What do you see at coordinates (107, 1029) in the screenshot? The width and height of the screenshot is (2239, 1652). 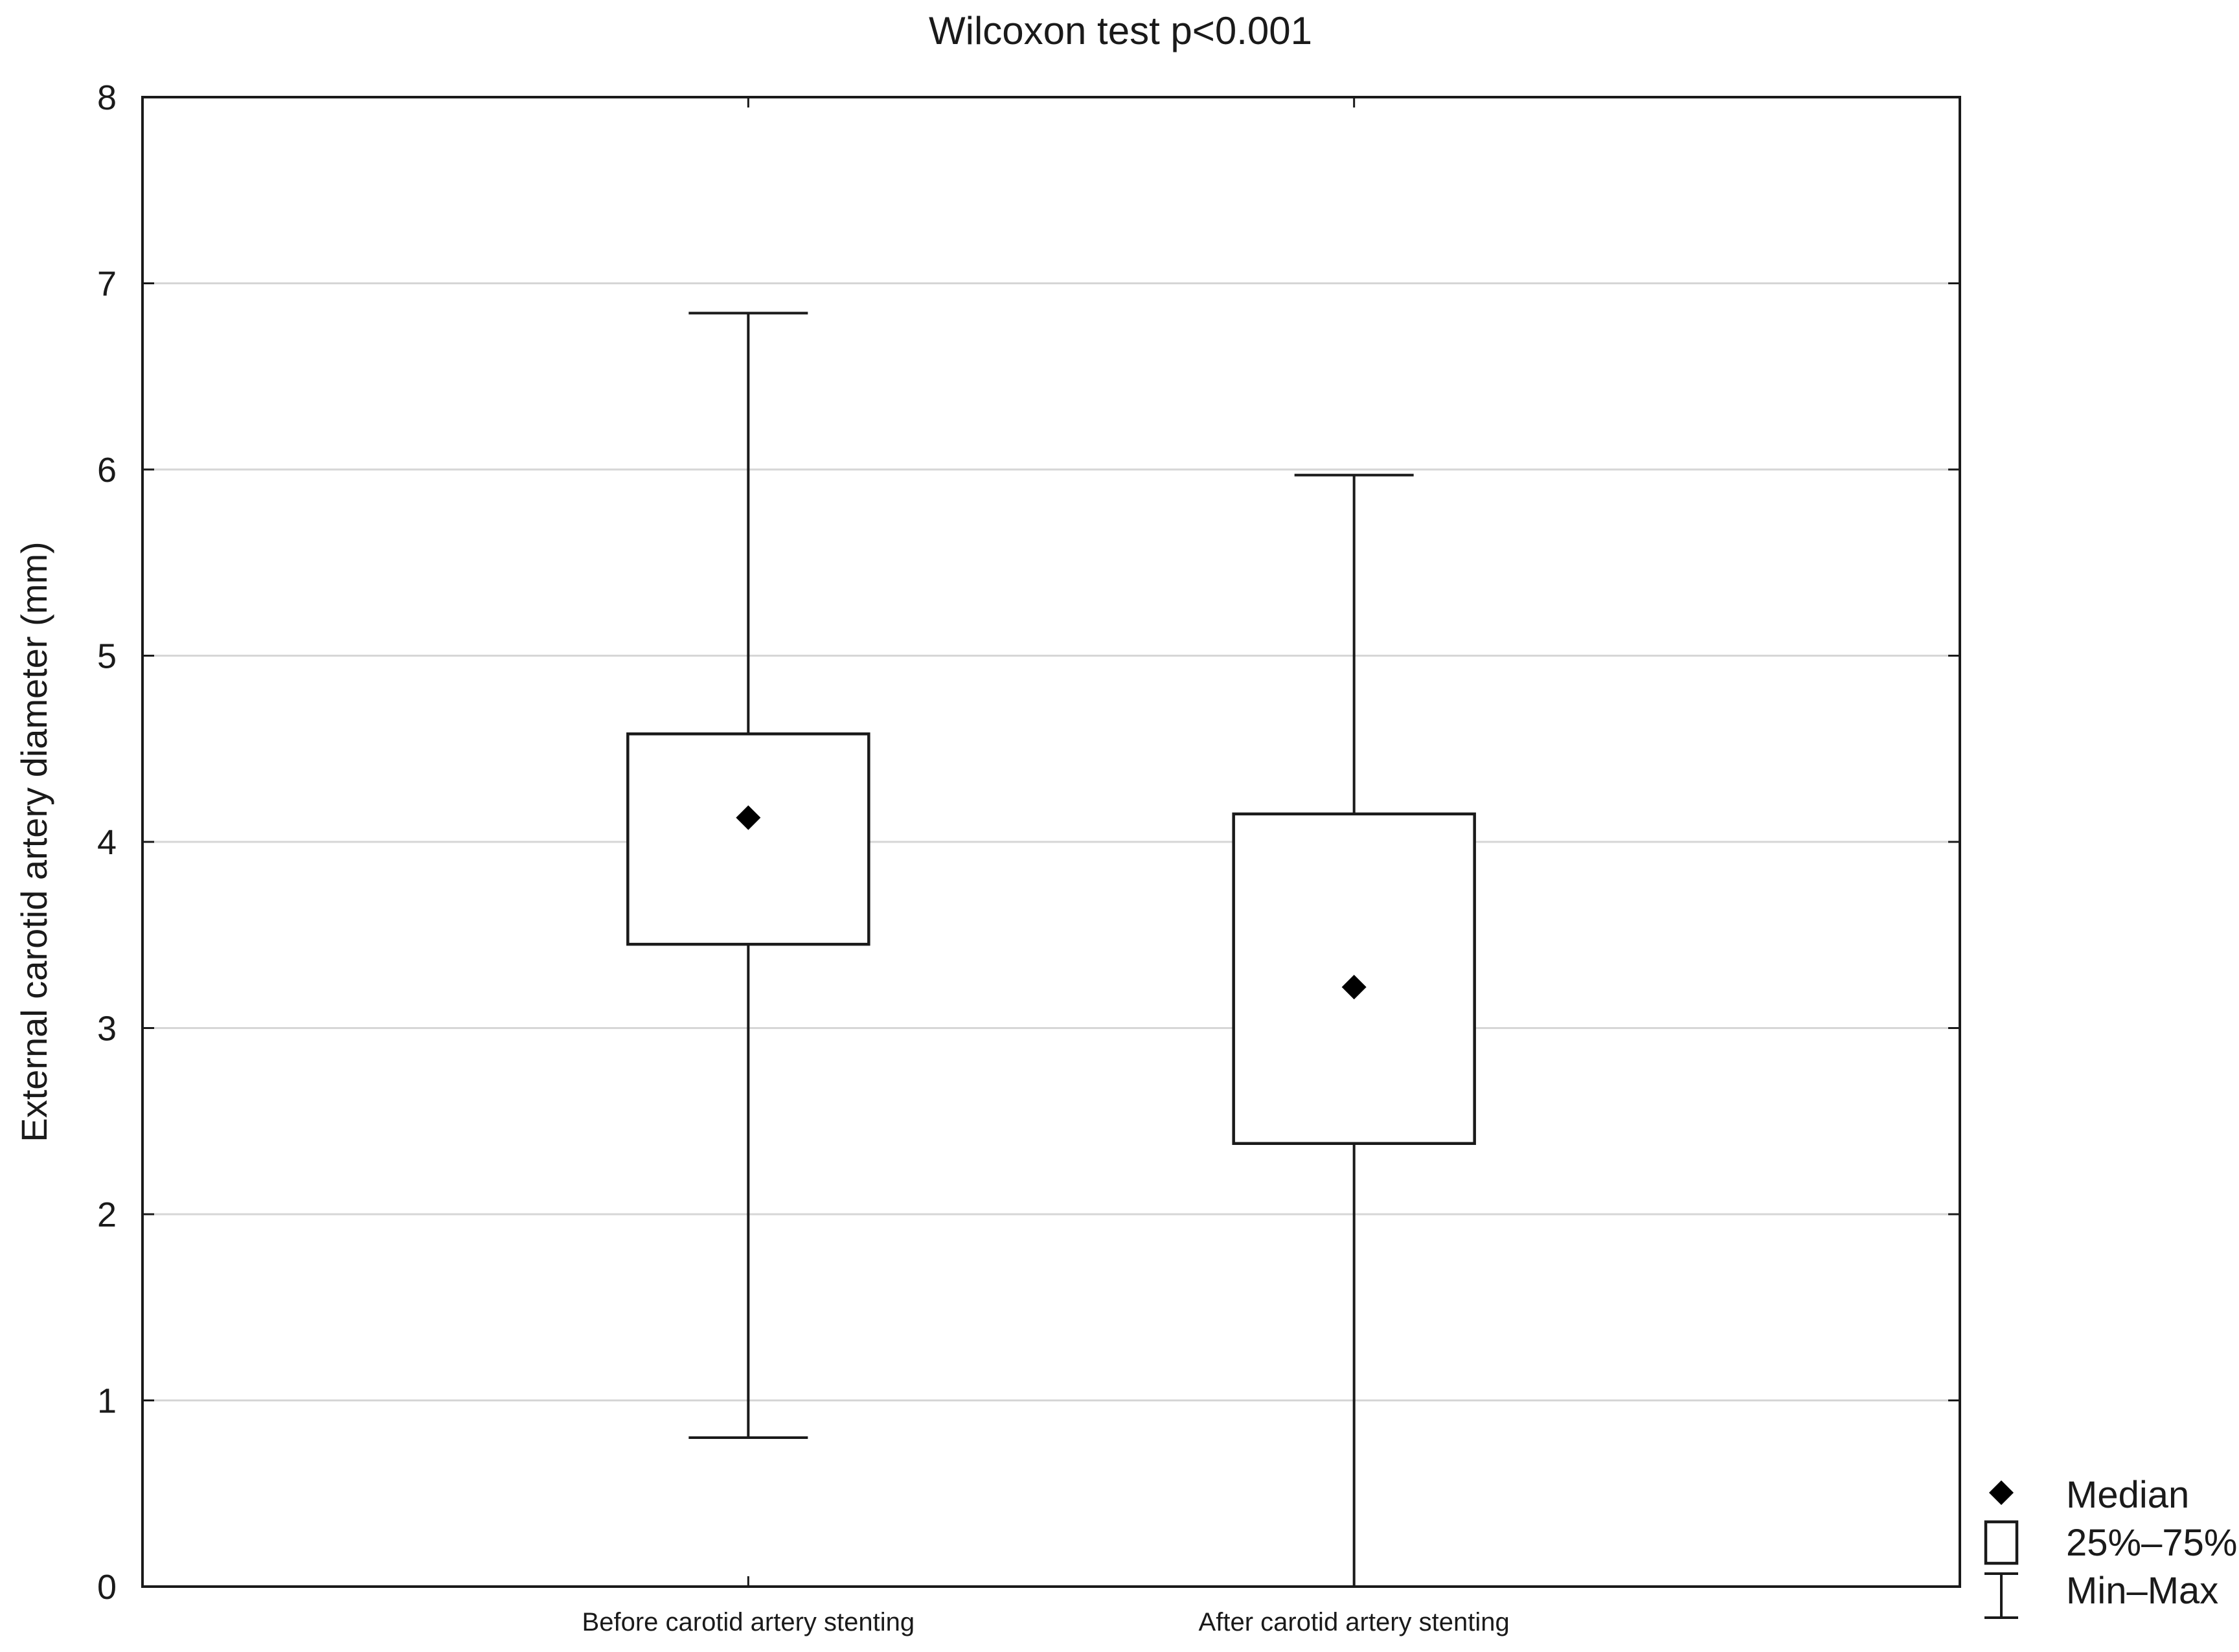 I see `y-tick-label-3: 3` at bounding box center [107, 1029].